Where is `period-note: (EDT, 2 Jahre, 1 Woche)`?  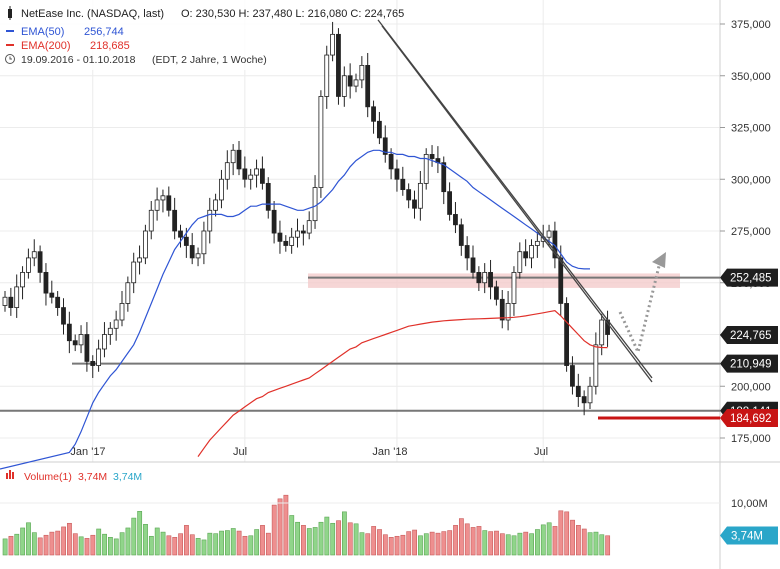 period-note: (EDT, 2 Jahre, 1 Woche) is located at coordinates (209, 60).